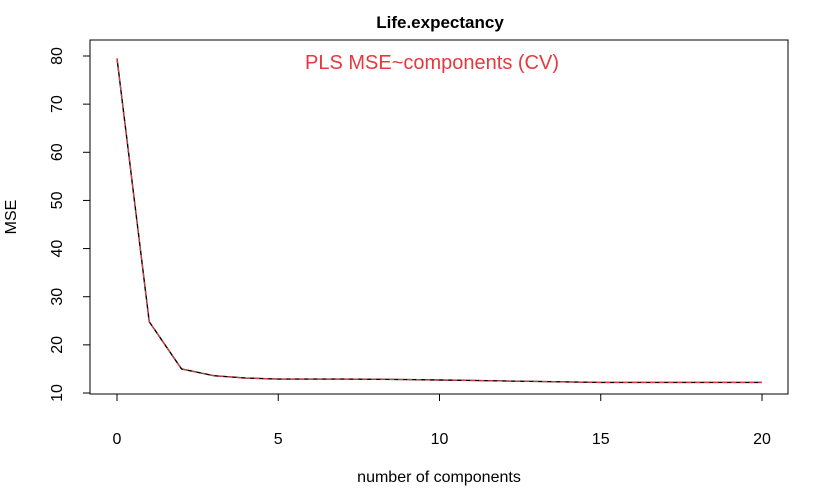  What do you see at coordinates (11, 217) in the screenshot?
I see `y-axis-label: MSE` at bounding box center [11, 217].